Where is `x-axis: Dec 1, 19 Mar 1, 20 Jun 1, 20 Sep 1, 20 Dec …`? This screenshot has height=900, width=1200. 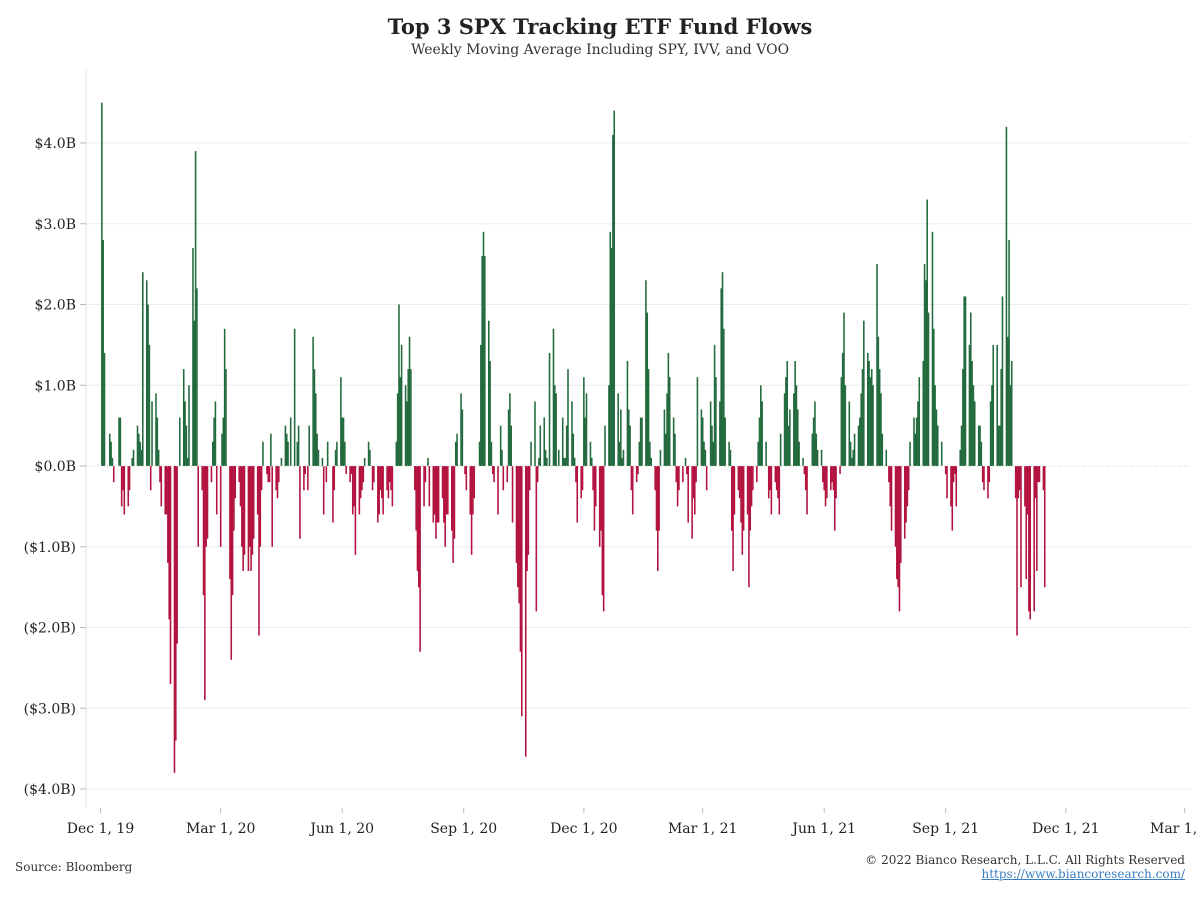 x-axis: Dec 1, 19 Mar 1, 20 Jun 1, 20 Sep 1, 20 Dec … is located at coordinates (633, 822).